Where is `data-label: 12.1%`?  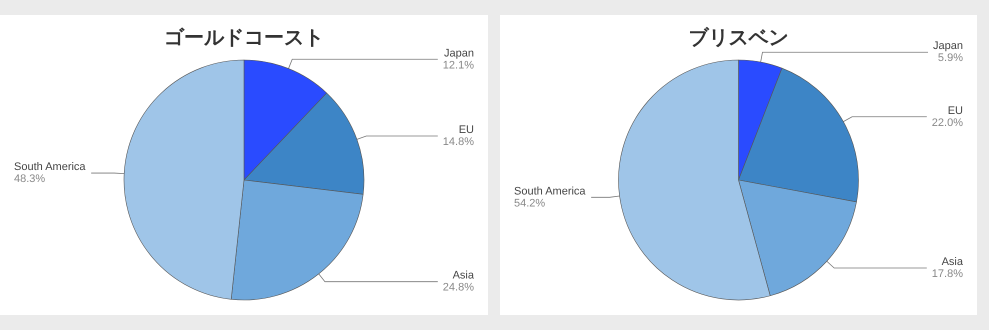 data-label: 12.1% is located at coordinates (458, 65).